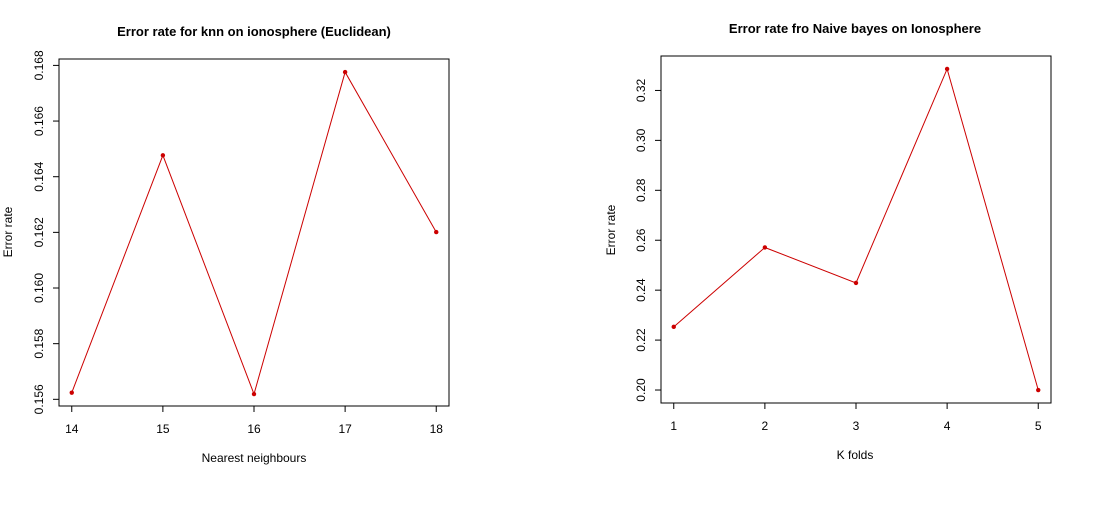  What do you see at coordinates (641, 140) in the screenshot?
I see `y-tick-label: 0.30` at bounding box center [641, 140].